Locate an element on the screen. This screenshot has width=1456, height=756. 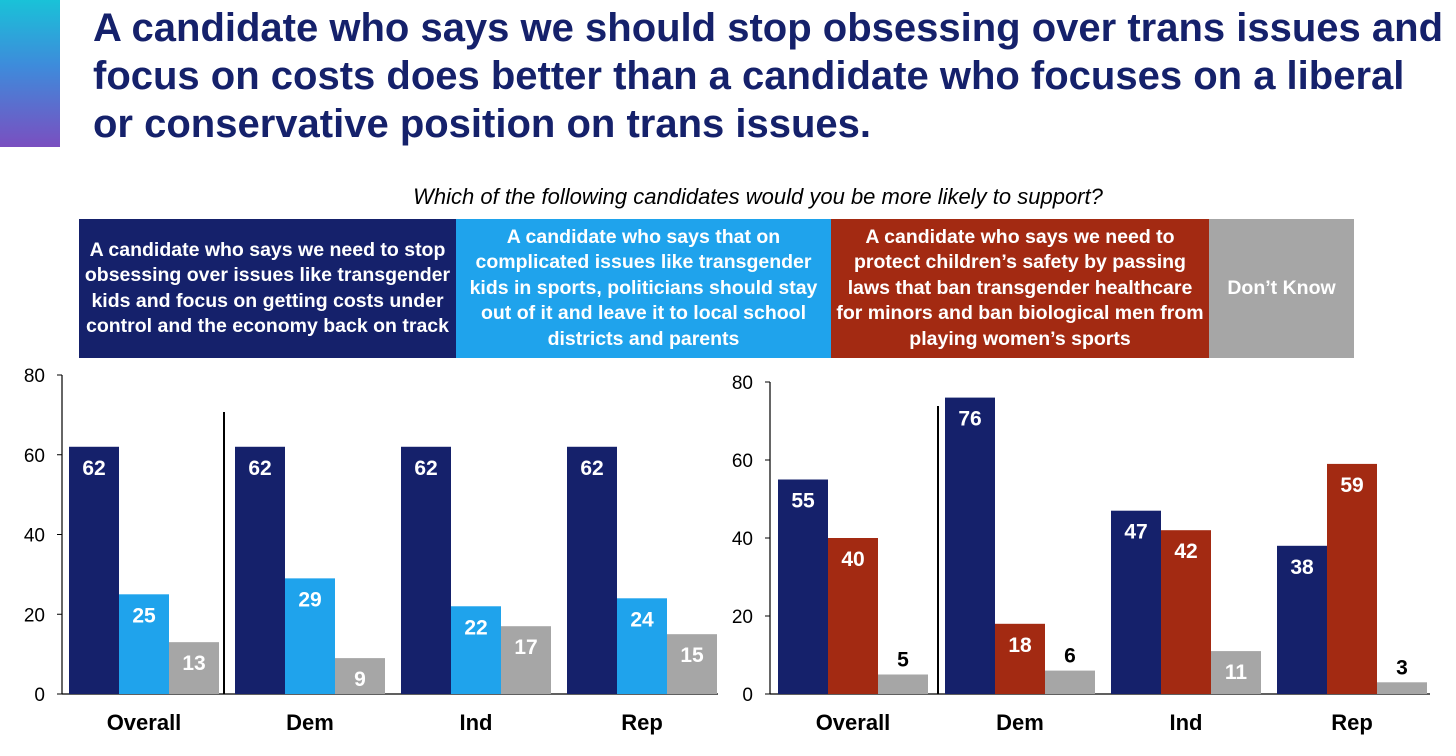
data-label: 6 is located at coordinates (1070, 656).